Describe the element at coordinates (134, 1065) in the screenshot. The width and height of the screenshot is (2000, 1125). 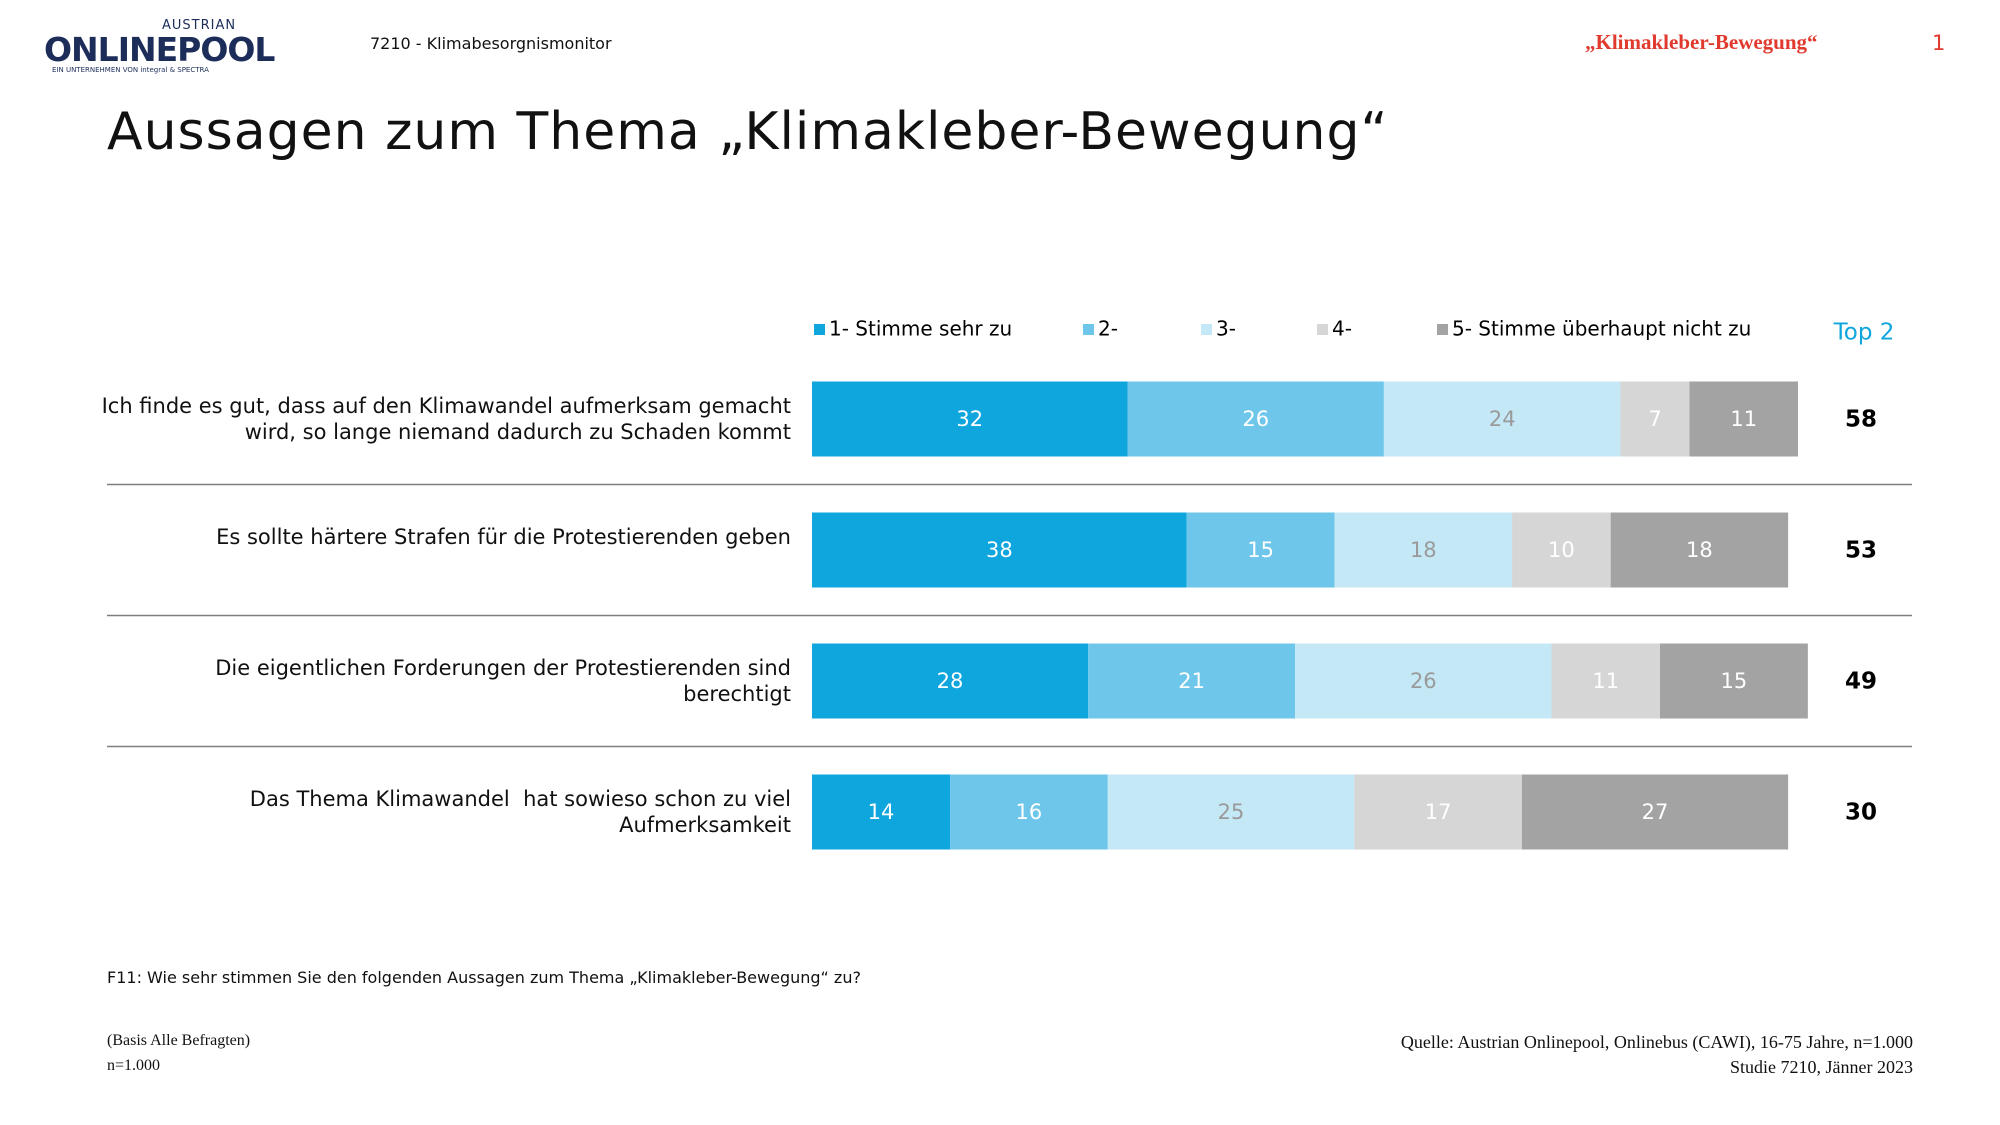
I see `sample-size: n=1.000` at that location.